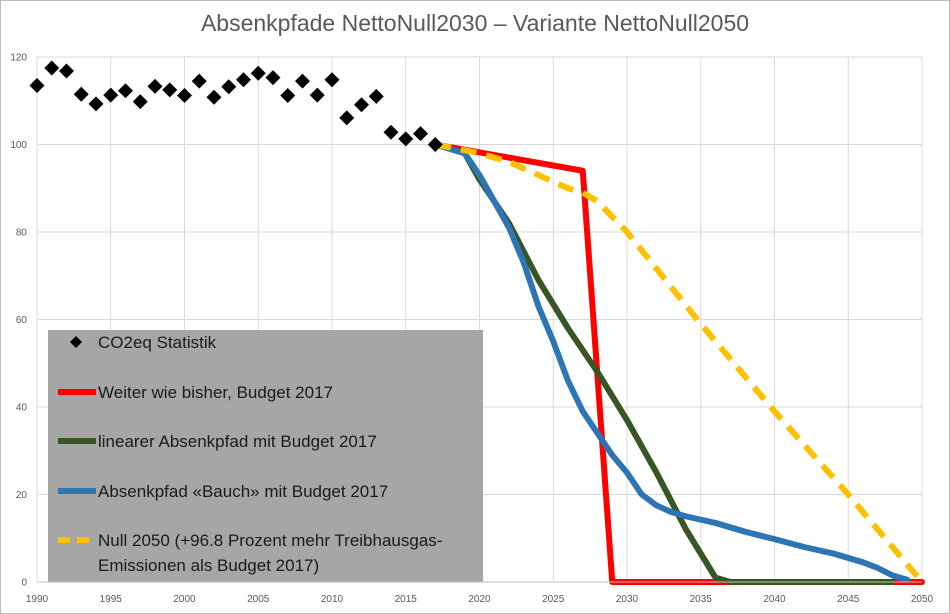  I want to click on x-tick-label: 2030, so click(627, 599).